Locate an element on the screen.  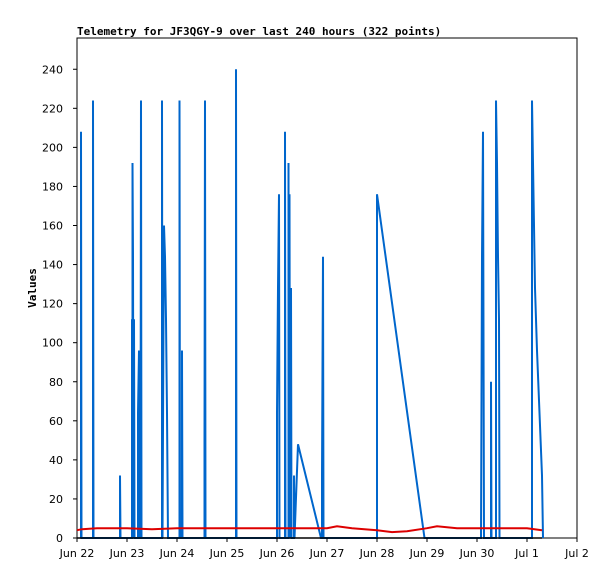
y-tick-label: 240 is located at coordinates (52, 69).